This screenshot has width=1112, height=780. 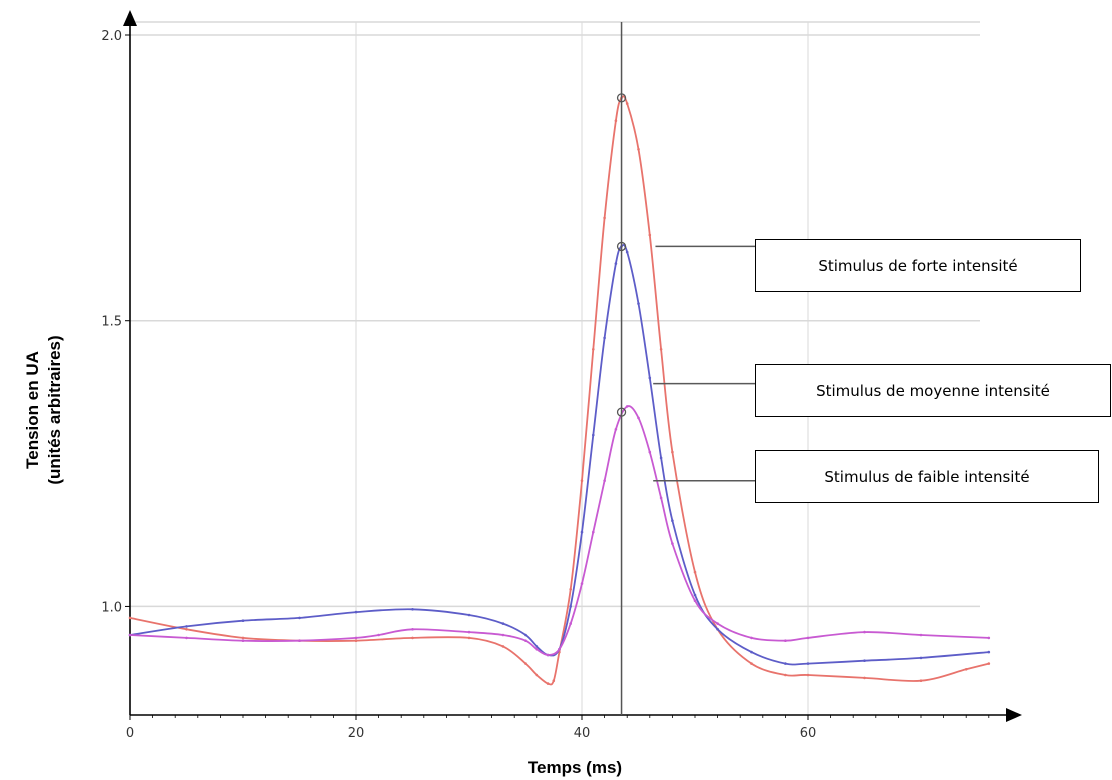 What do you see at coordinates (111, 607) in the screenshot?
I see `y-tick-label: 1.0` at bounding box center [111, 607].